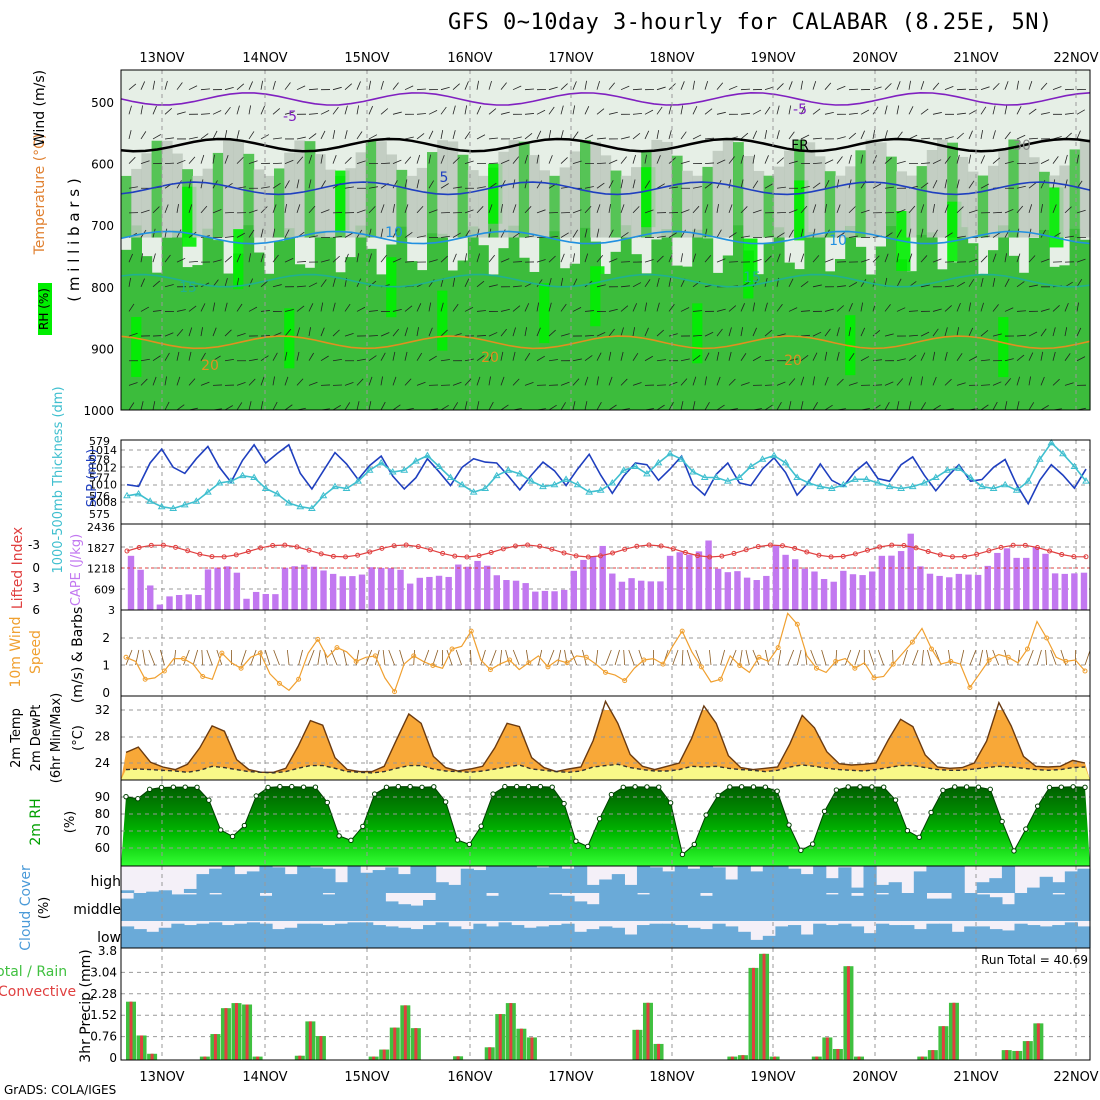 This screenshot has height=1100, width=1100. What do you see at coordinates (101, 548) in the screenshot?
I see `y-tick-label-cape: 1827` at bounding box center [101, 548].